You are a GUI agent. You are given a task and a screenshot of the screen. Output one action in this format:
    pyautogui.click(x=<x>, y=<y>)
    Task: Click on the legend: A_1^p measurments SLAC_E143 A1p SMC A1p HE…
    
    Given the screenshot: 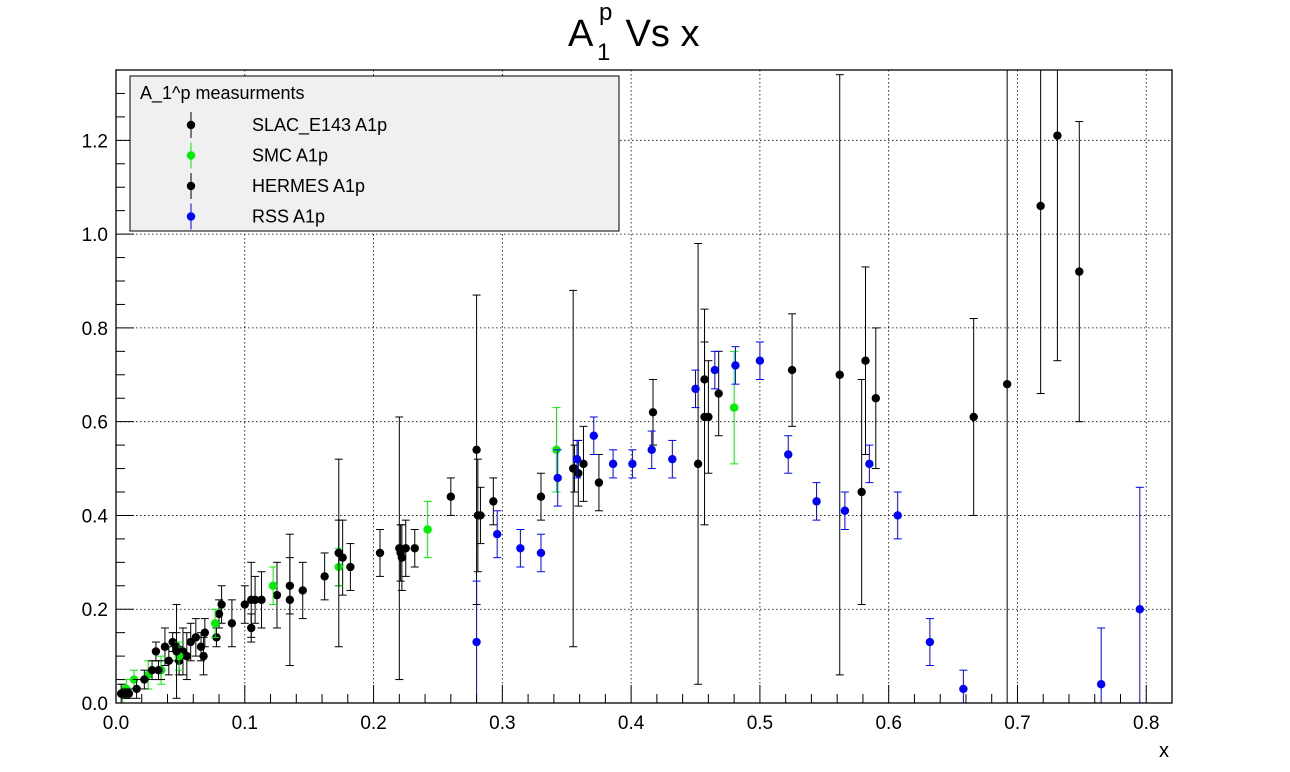 What is the action you would take?
    pyautogui.click(x=374, y=153)
    